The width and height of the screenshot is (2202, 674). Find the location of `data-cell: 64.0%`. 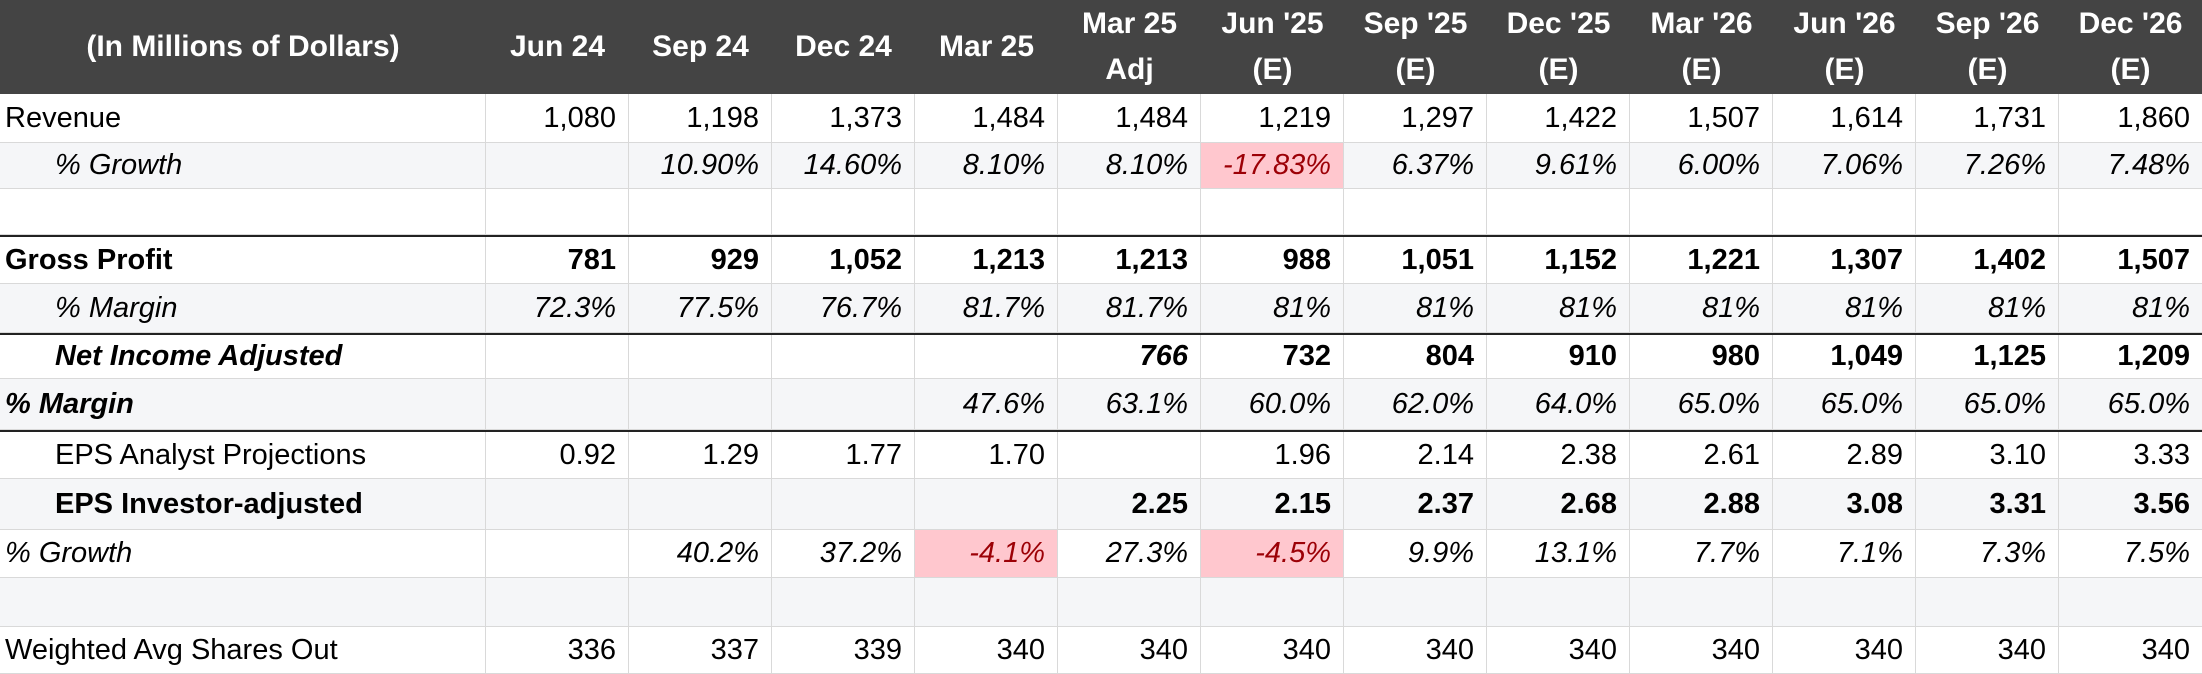

data-cell: 64.0% is located at coordinates (1558, 404).